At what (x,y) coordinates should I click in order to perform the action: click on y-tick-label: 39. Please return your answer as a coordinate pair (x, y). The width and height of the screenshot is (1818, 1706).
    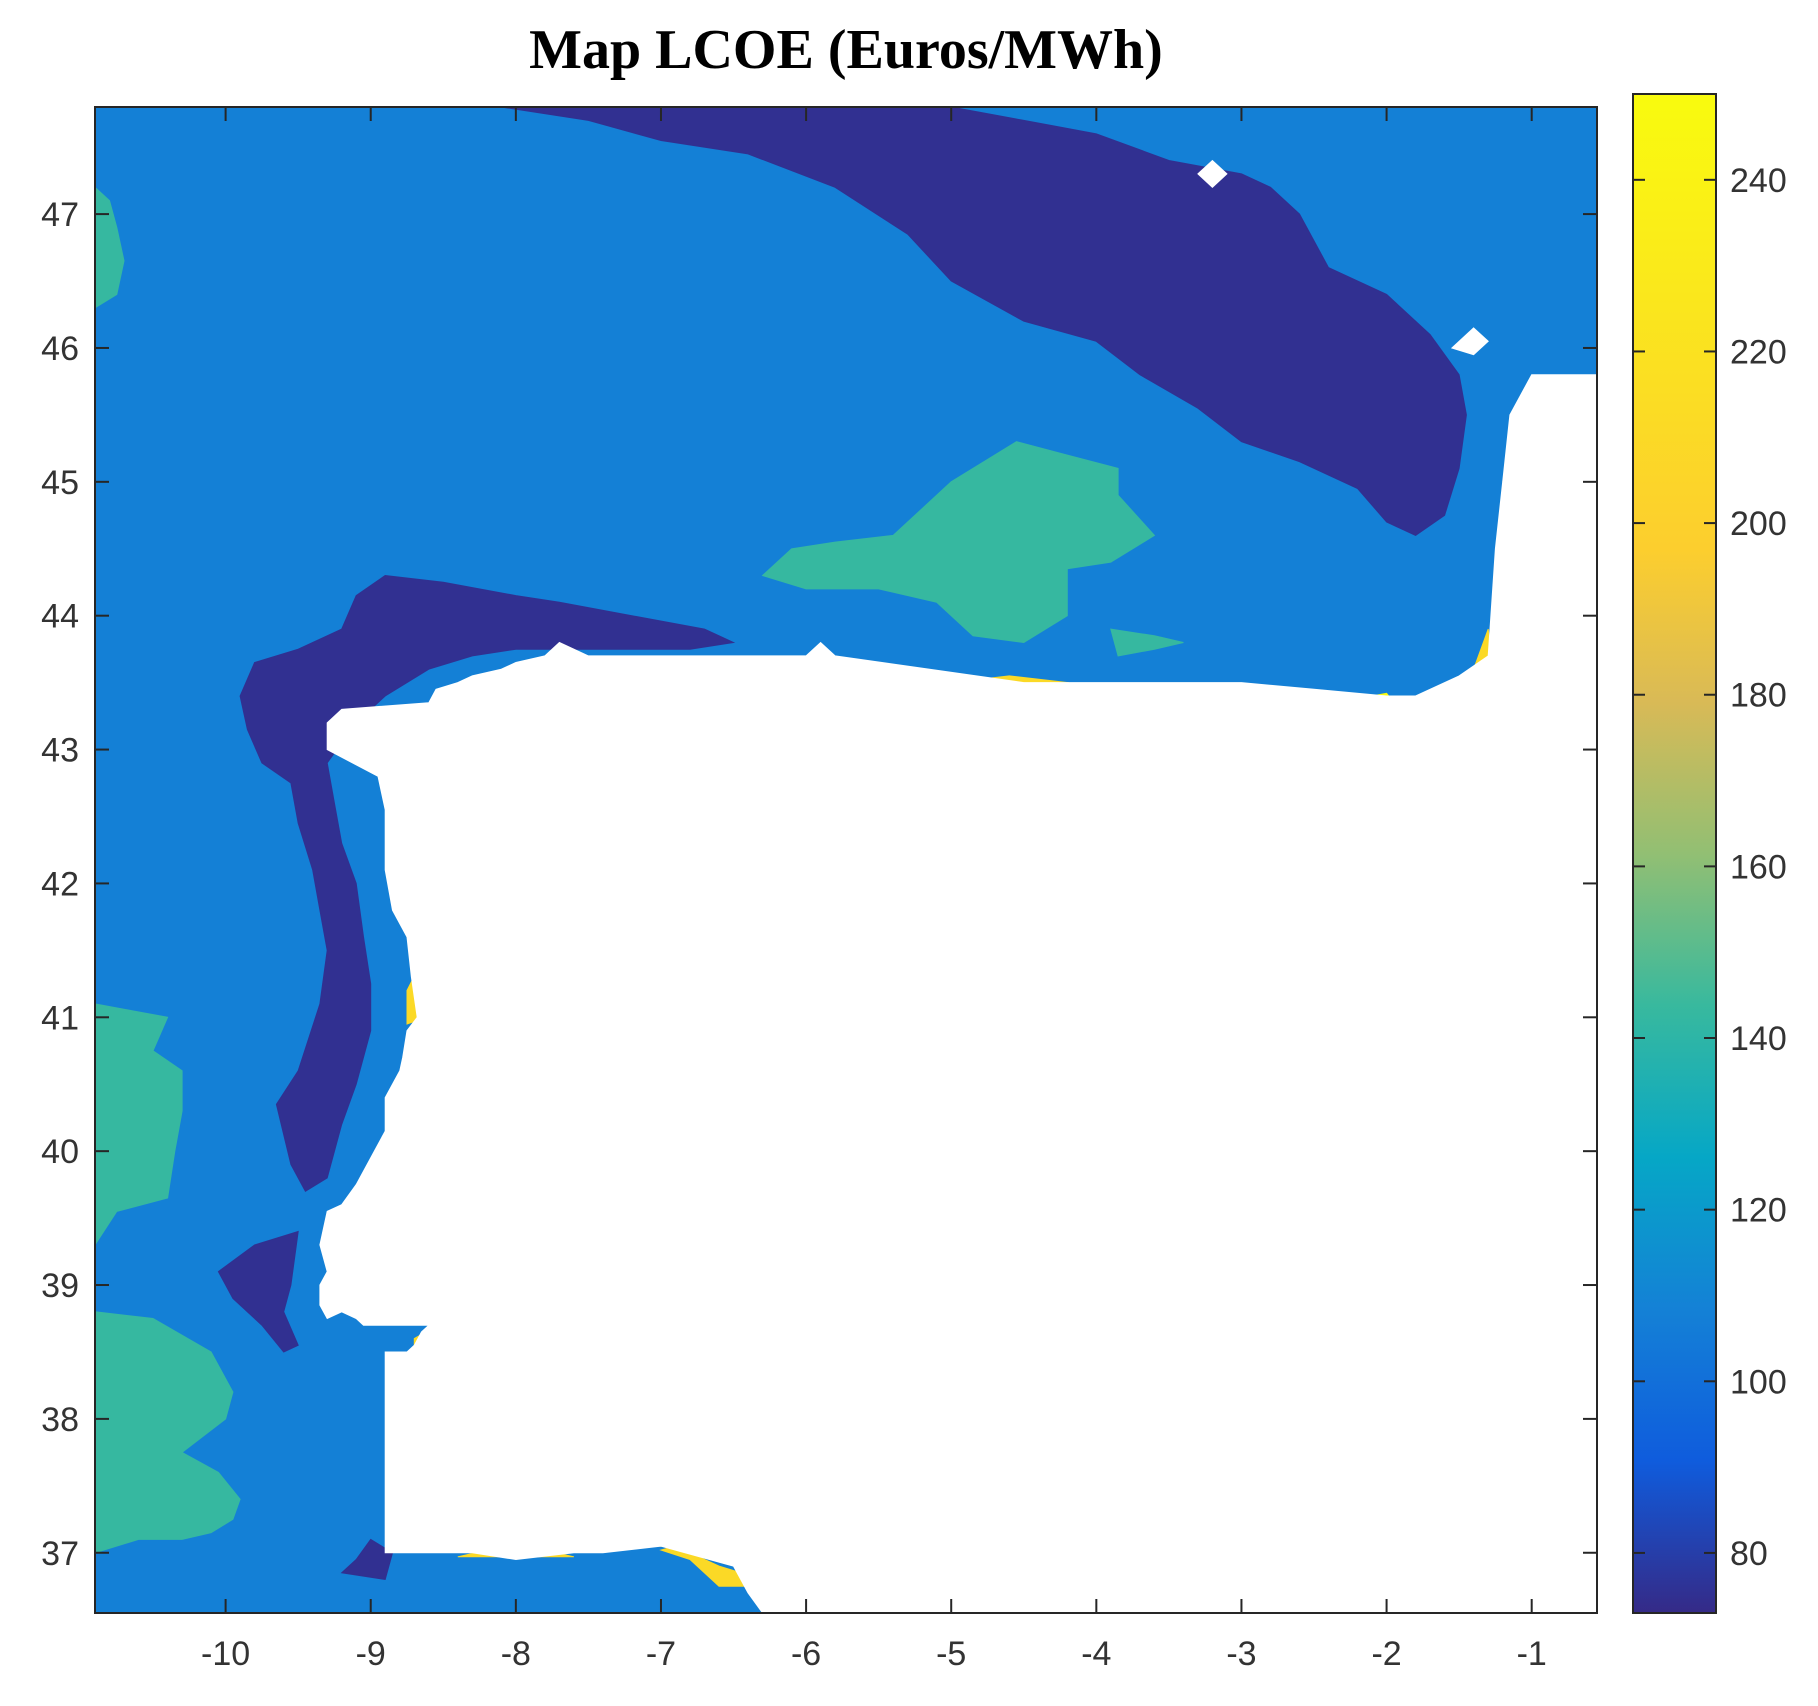
    Looking at the image, I should click on (60, 1286).